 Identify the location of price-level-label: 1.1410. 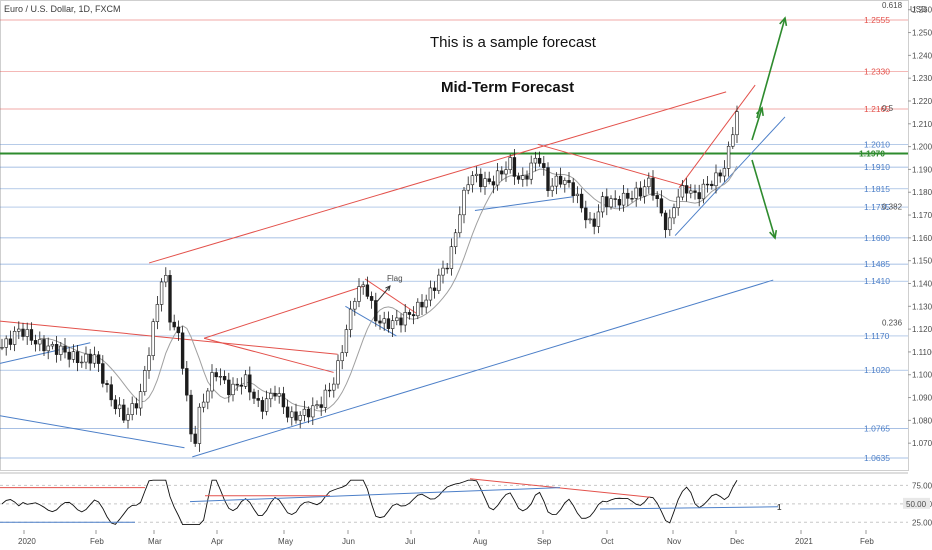
(877, 281).